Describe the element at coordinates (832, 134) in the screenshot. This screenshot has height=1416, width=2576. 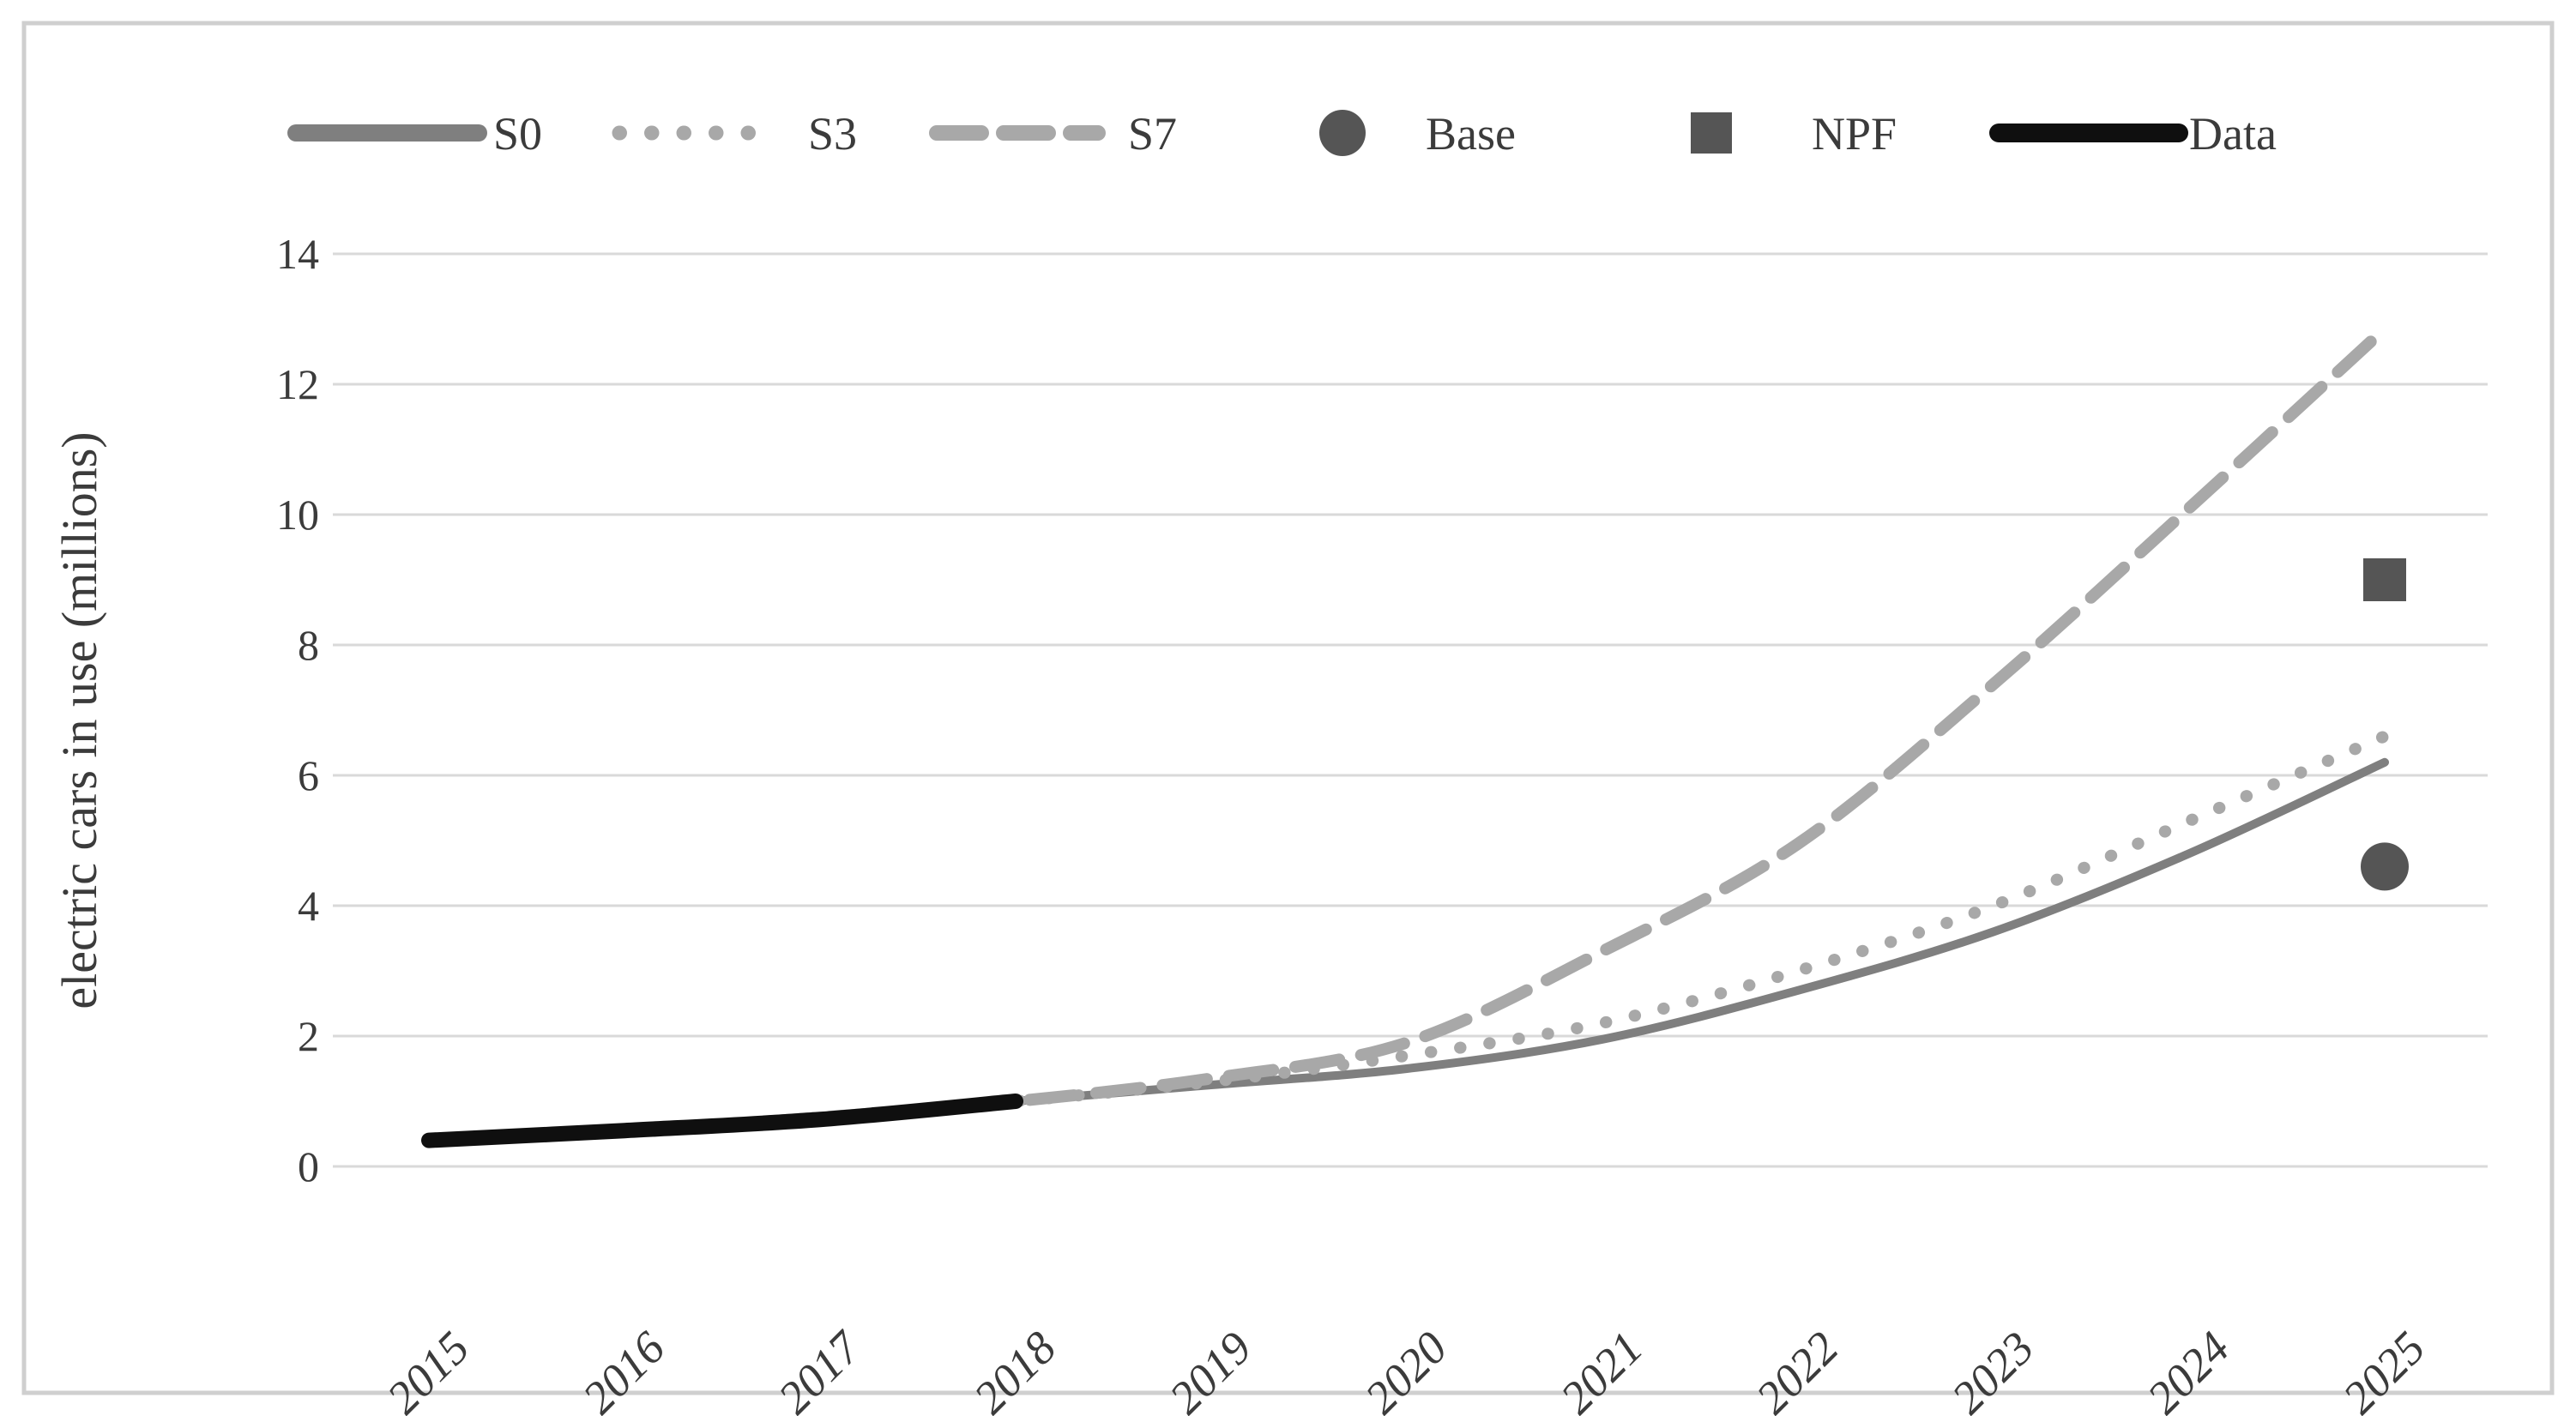
I see `legend-label-s3: S3` at that location.